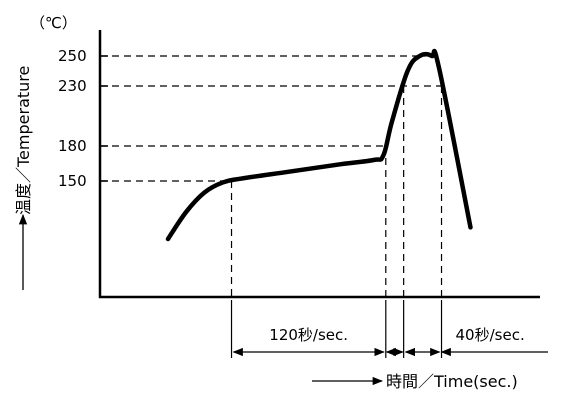  Describe the element at coordinates (452, 381) in the screenshot. I see `x-axis-title: 時間／Time(sec.)` at that location.